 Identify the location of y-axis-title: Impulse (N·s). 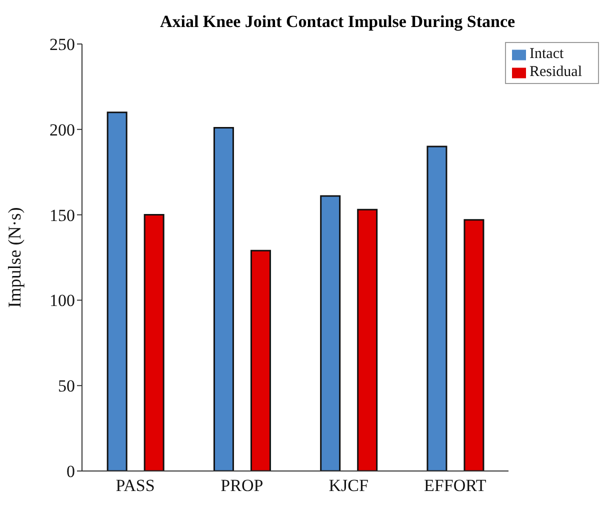
(14, 257).